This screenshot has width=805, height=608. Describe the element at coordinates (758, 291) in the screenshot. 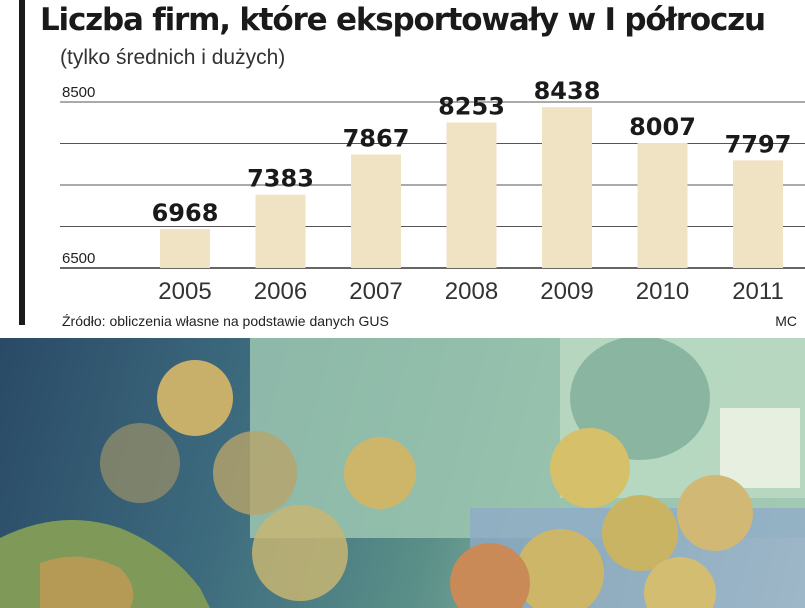

I see `x-tick-label: 2011` at that location.